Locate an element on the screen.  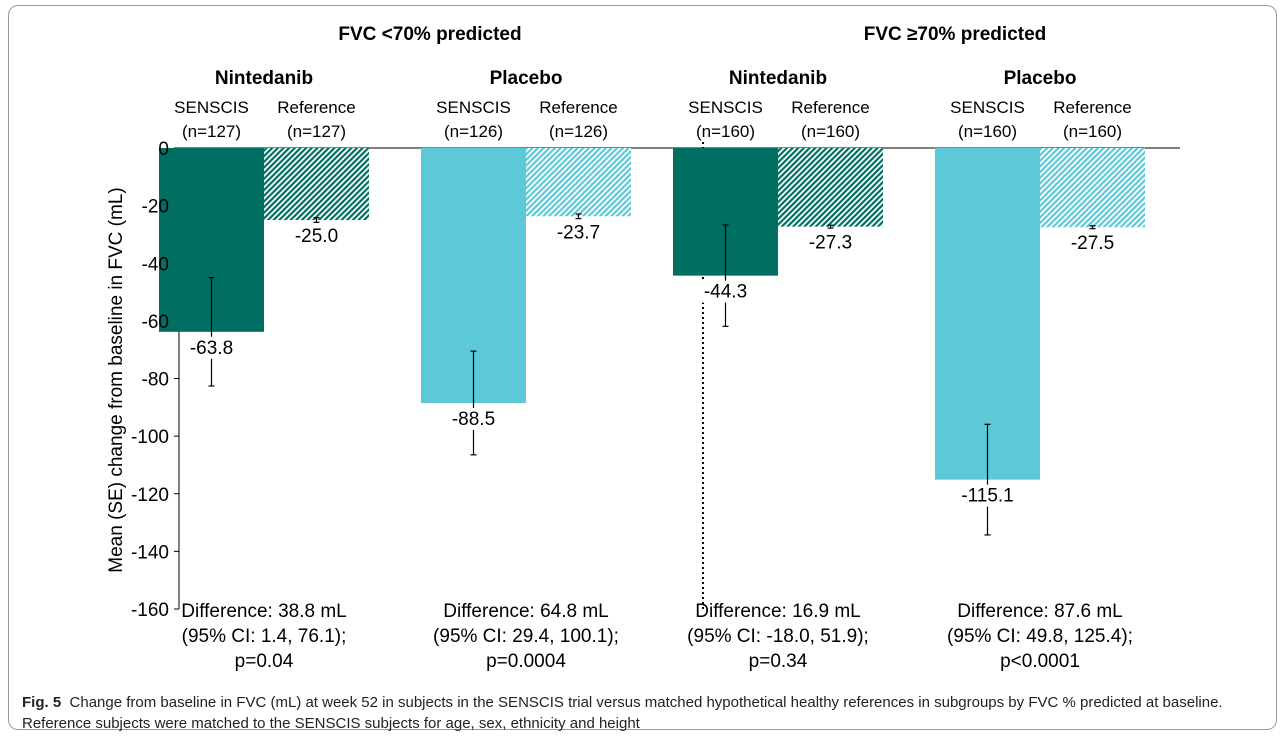
y-tick-label: -160 is located at coordinates (150, 610).